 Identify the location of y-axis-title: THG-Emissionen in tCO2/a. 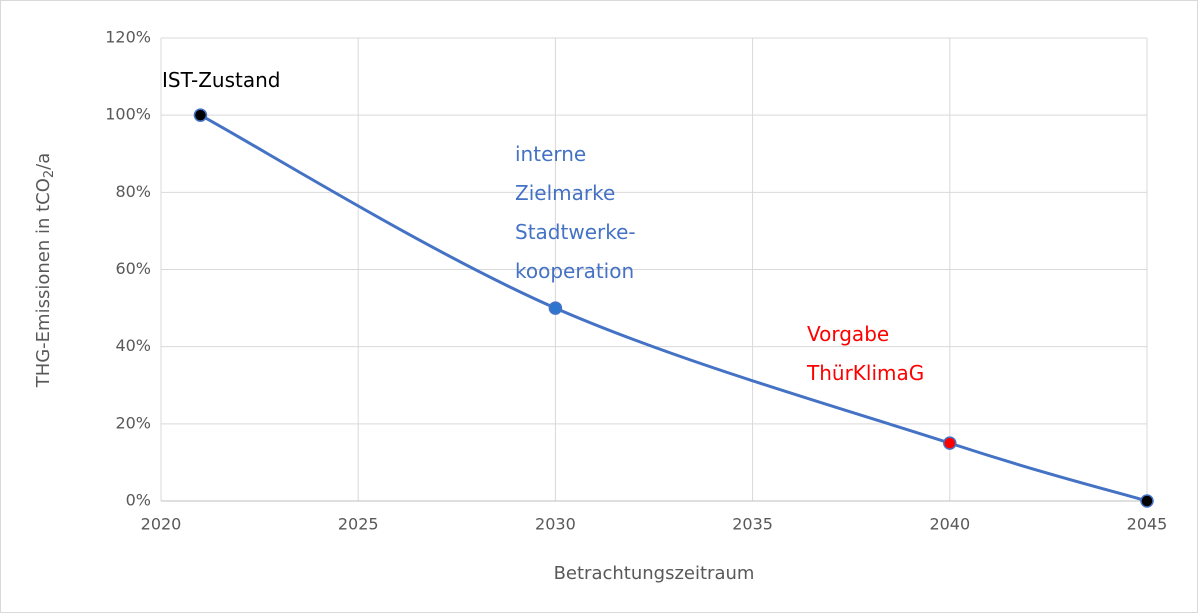
(45, 271).